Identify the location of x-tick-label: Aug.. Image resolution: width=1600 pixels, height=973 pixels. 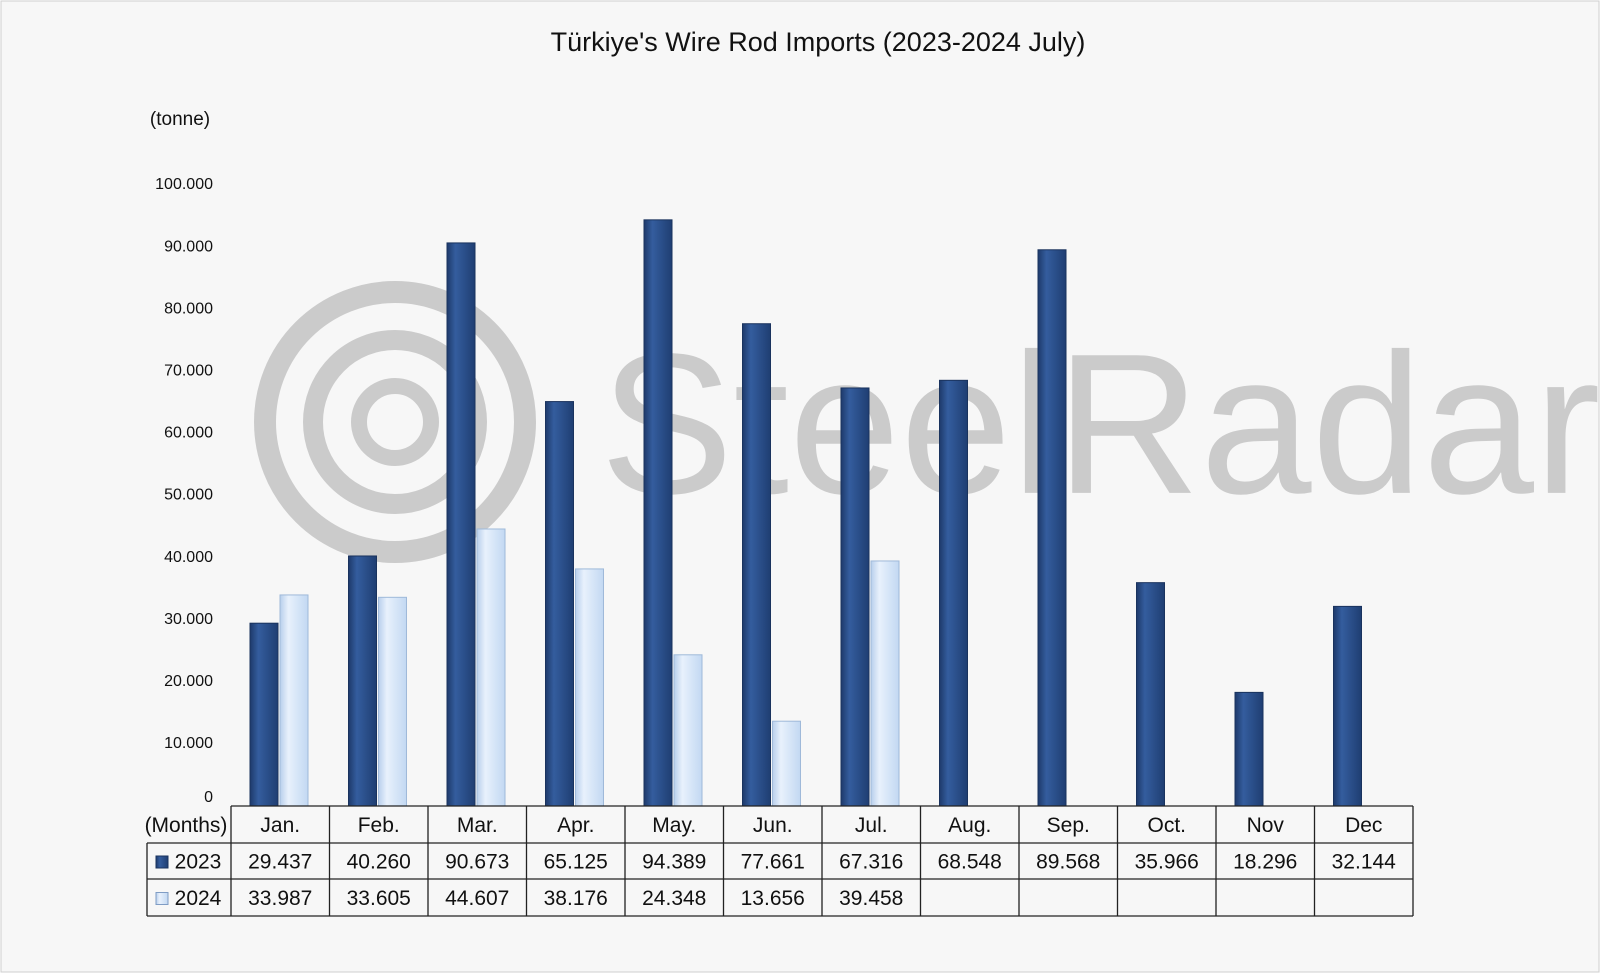
(969, 825).